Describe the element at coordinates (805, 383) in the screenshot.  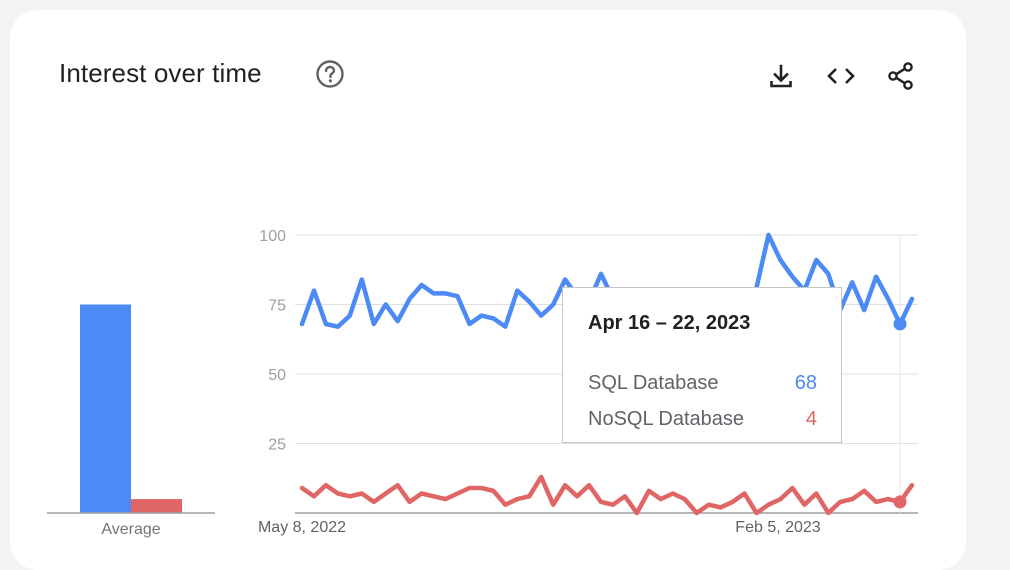
I see `tooltip-series-value: 68` at that location.